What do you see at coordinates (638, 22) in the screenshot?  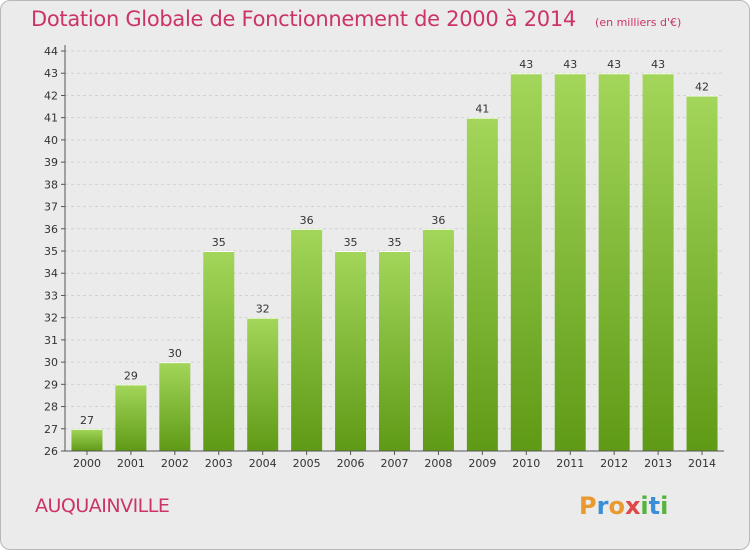 I see `chart-subtitle: (en milliers d'€)` at bounding box center [638, 22].